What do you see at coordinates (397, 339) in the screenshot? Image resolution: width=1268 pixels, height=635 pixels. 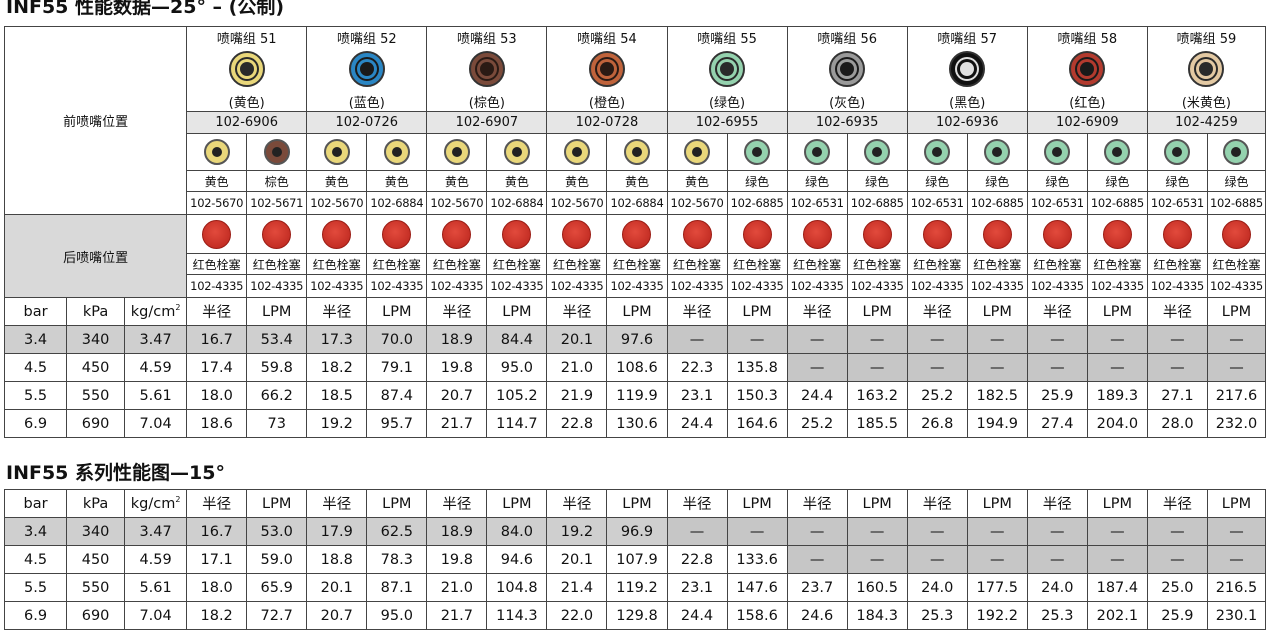 I see `table-cell: 70.0` at bounding box center [397, 339].